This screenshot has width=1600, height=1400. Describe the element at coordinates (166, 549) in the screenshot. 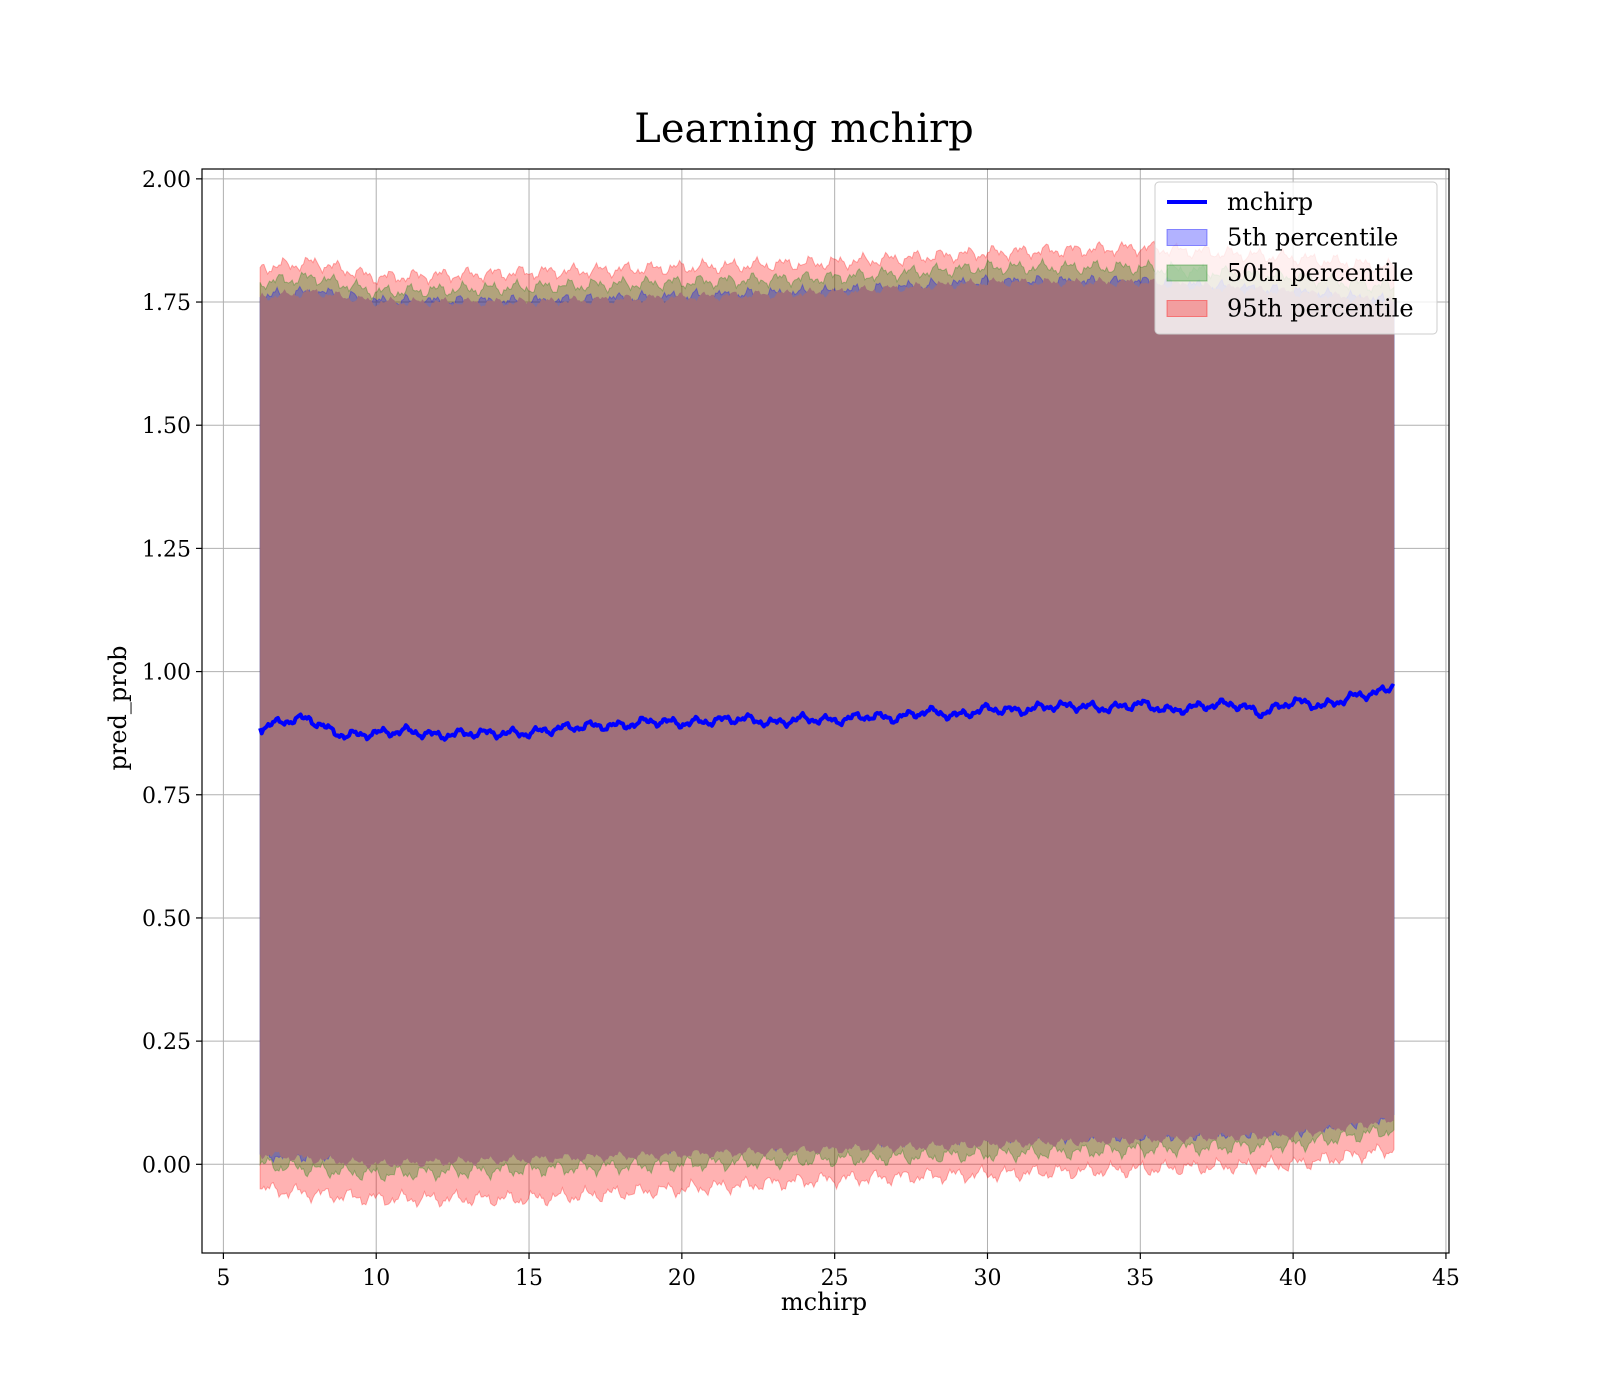

I see `y-tick-label: 1.25` at that location.